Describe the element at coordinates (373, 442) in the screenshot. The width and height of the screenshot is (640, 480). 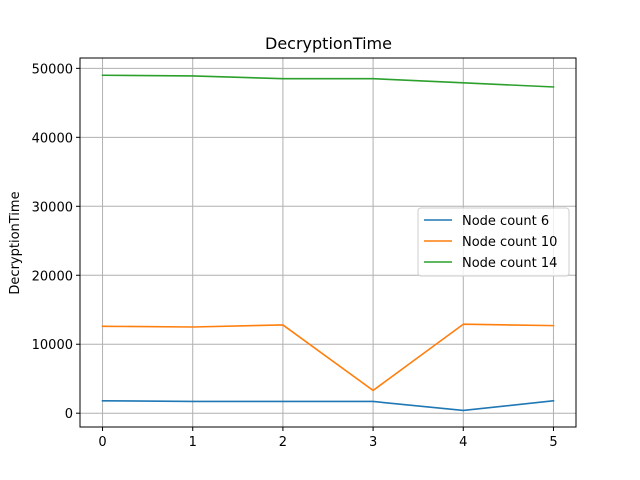
I see `x-tick-label: 3` at that location.